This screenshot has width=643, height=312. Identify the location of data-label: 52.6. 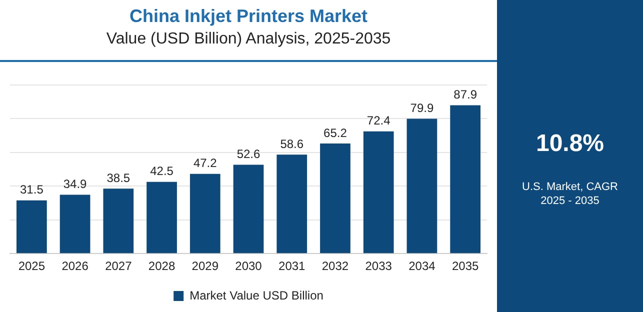
(248, 154).